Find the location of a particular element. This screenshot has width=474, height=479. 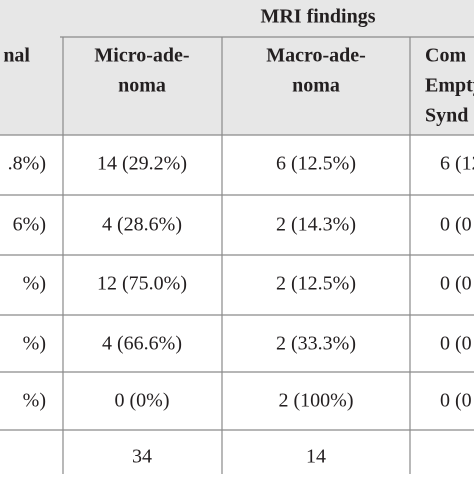

group-header: MRI findings is located at coordinates (317, 17).